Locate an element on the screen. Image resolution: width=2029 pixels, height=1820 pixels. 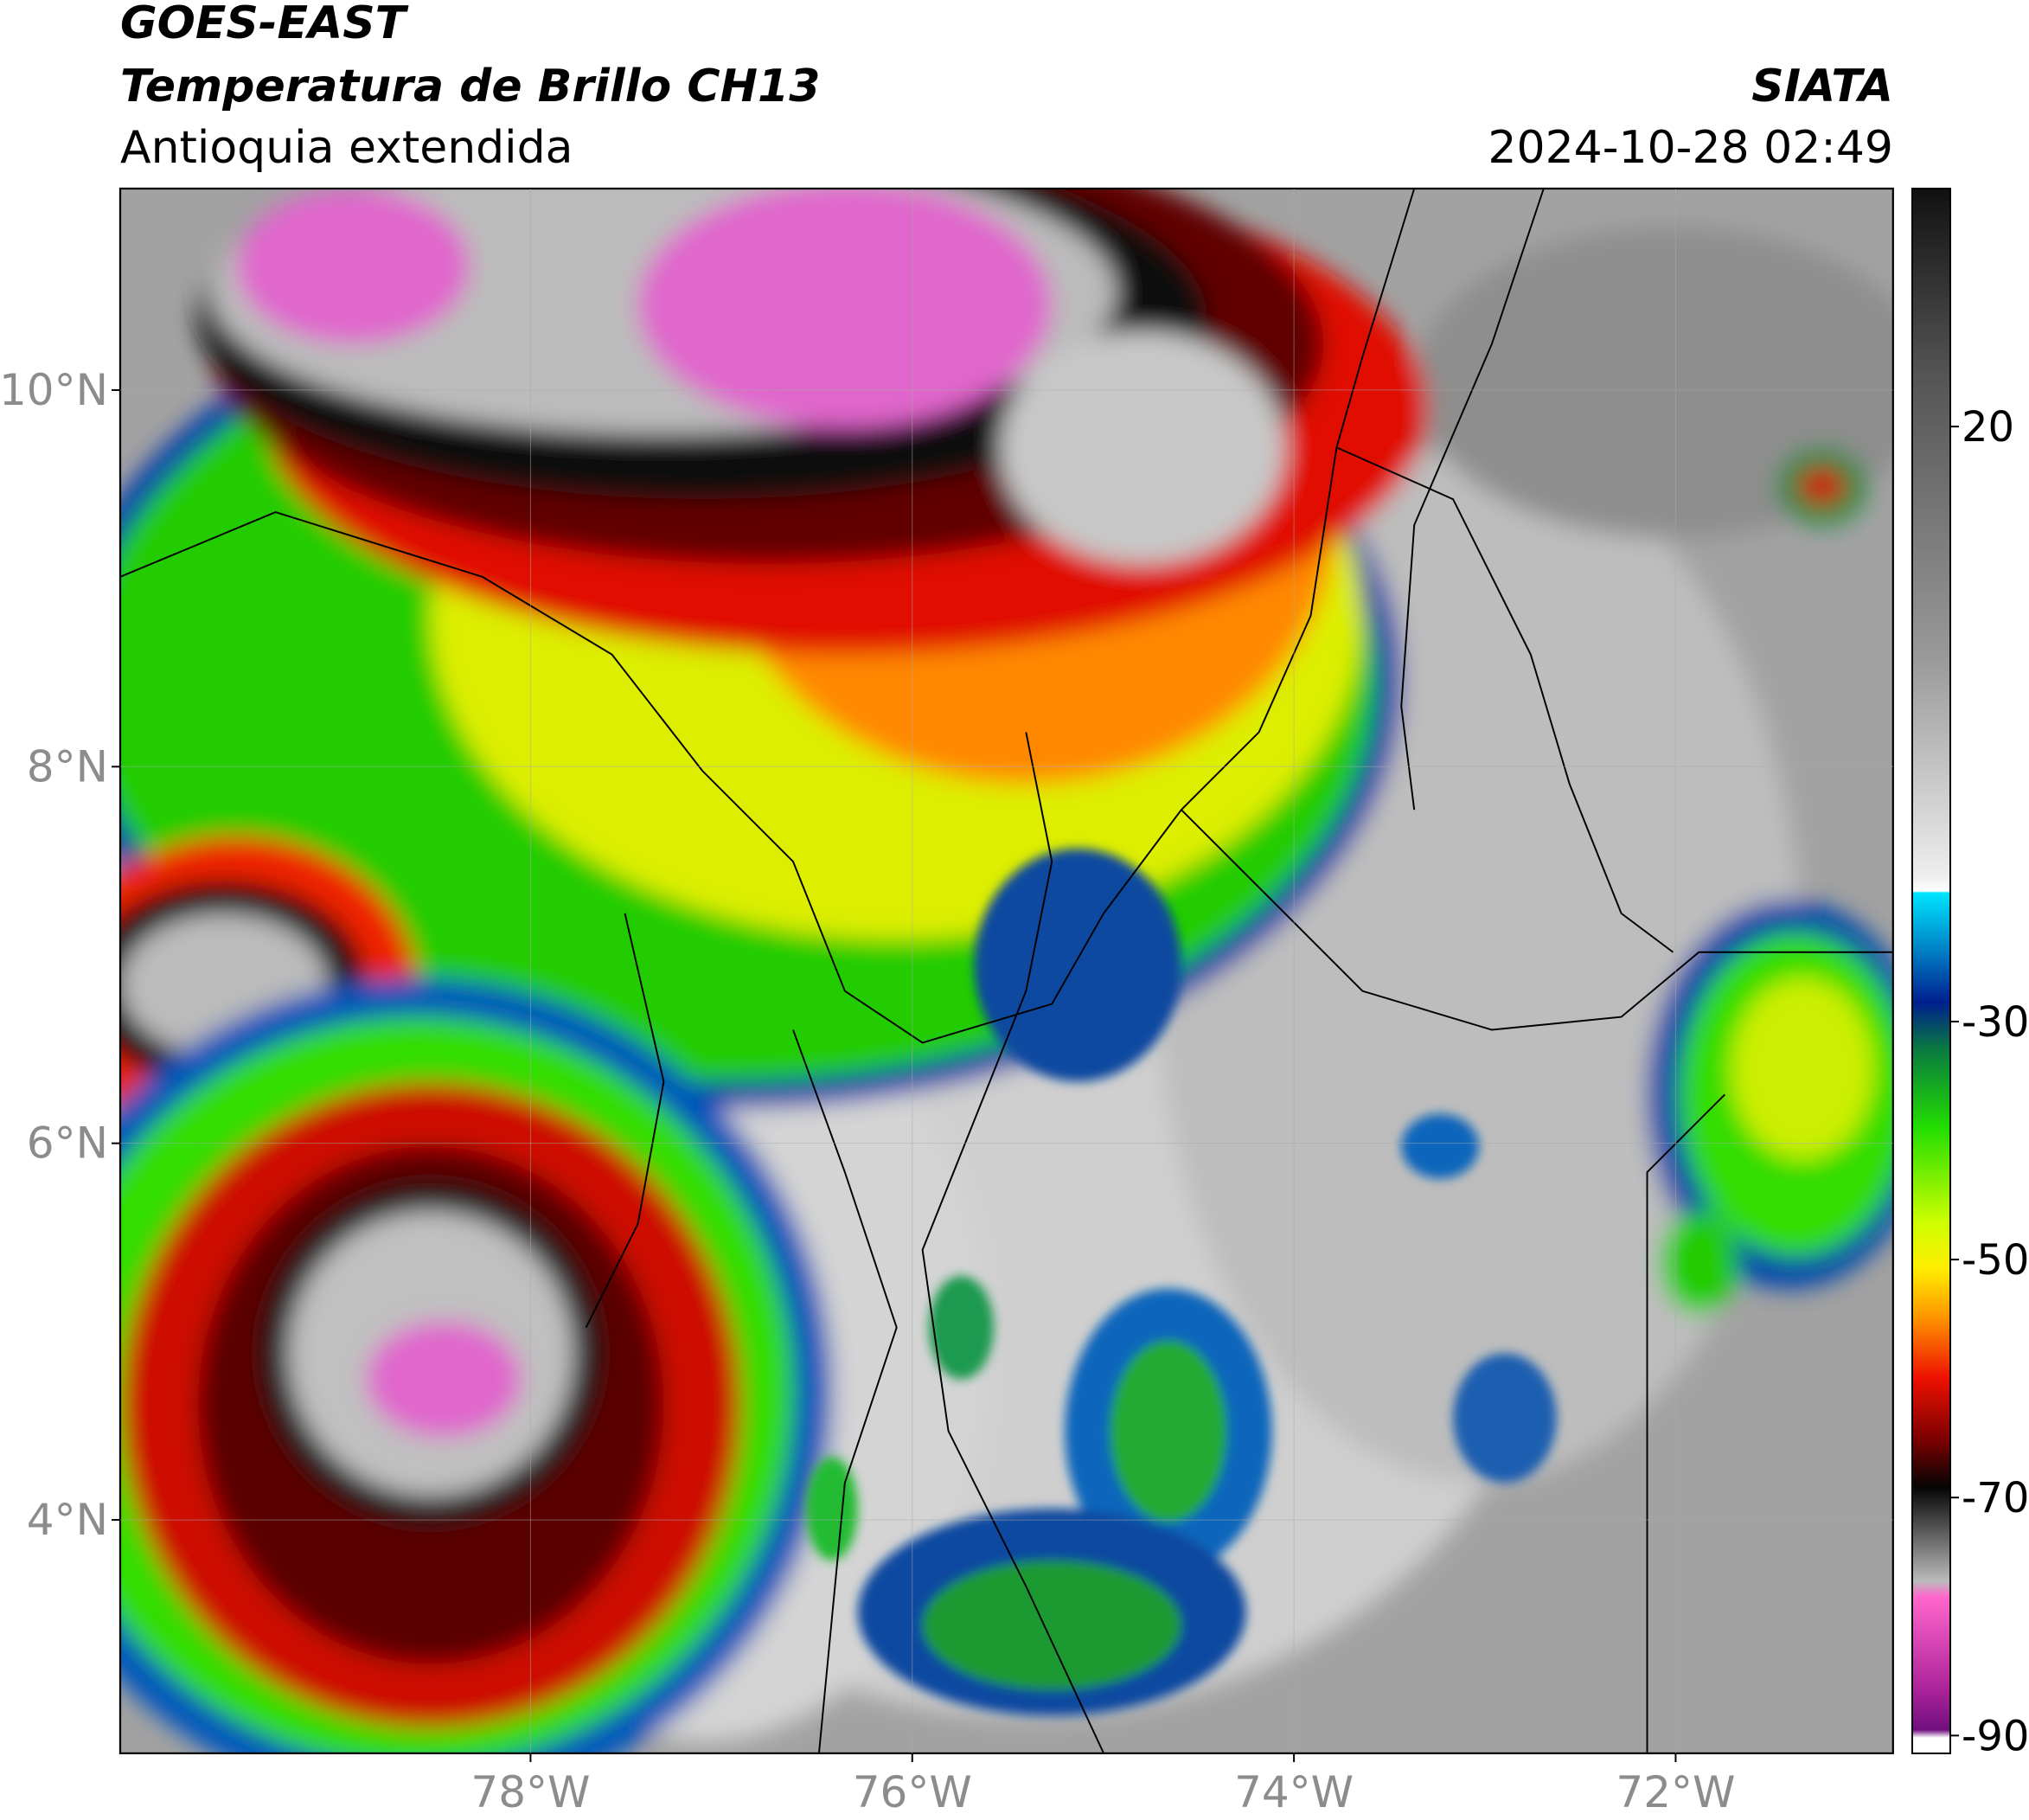
colorbar-tick-label: -30 is located at coordinates (1995, 1022).